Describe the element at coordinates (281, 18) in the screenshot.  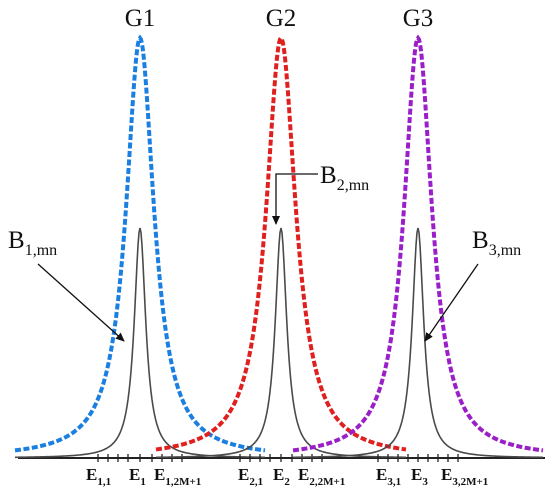
I see `g2-label: G2` at that location.